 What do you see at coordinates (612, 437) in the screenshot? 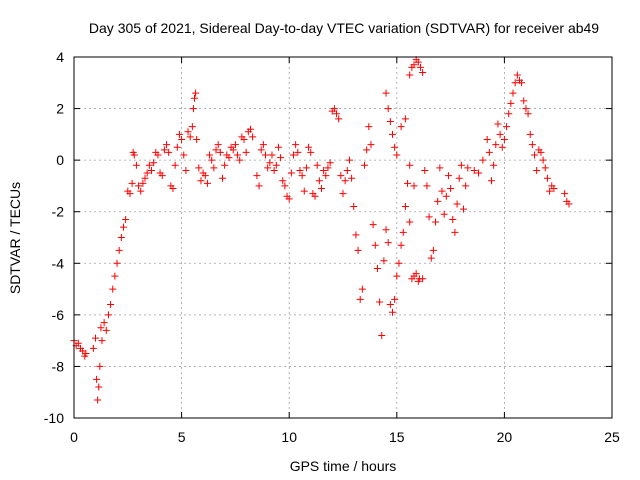
I see `x-tick-label: 25` at bounding box center [612, 437].